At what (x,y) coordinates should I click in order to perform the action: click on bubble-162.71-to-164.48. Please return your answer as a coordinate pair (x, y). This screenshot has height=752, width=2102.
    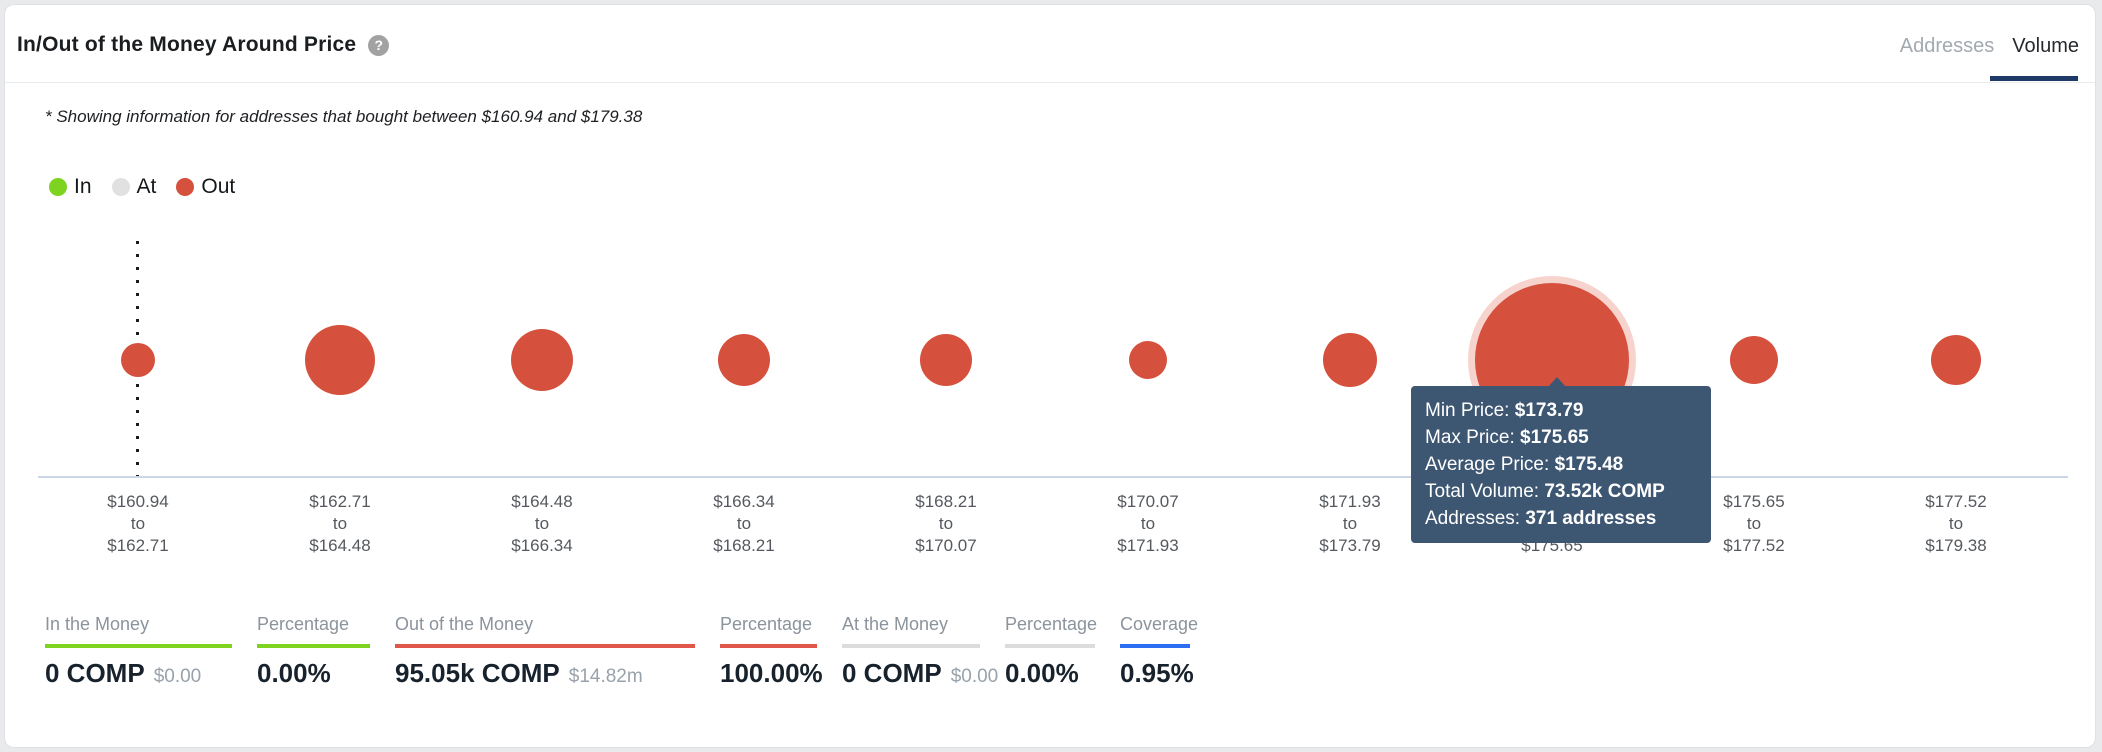
    Looking at the image, I should click on (340, 360).